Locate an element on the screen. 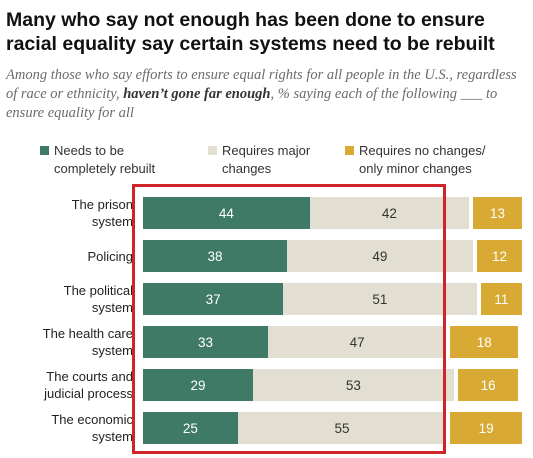  bar-segment-rebuilt: 44 is located at coordinates (226, 213).